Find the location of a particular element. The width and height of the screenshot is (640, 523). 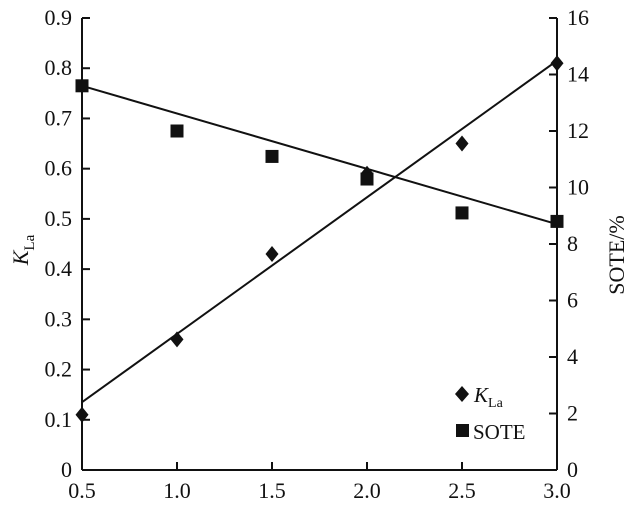

x-tick-label: 2.5 is located at coordinates (462, 490).